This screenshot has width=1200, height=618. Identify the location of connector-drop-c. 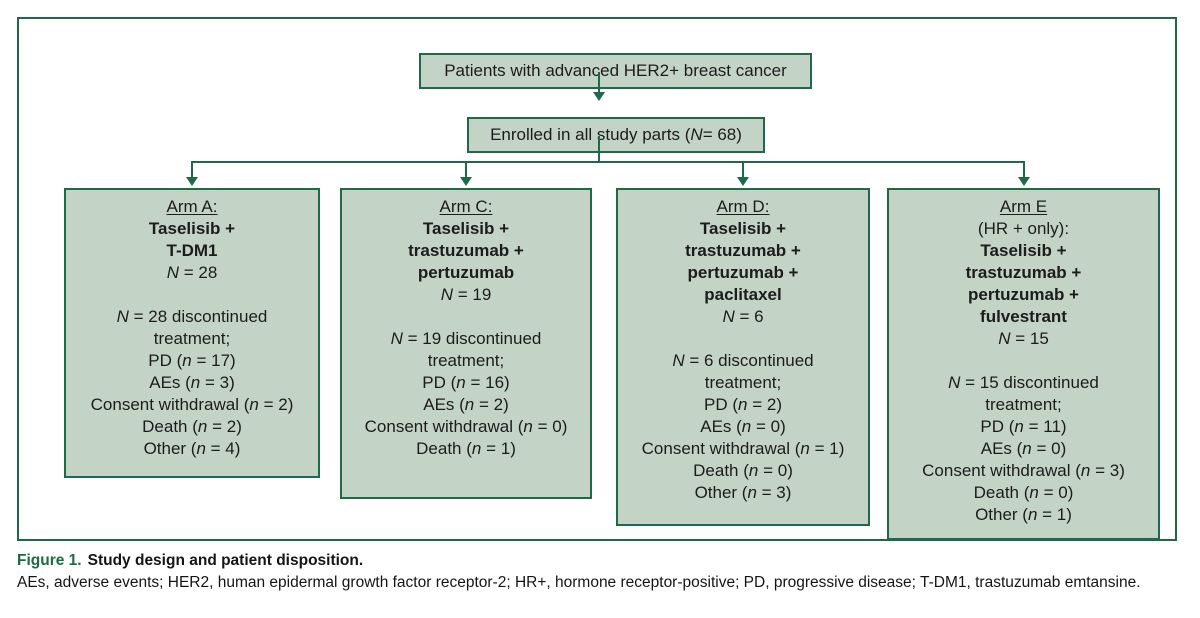
(466, 170).